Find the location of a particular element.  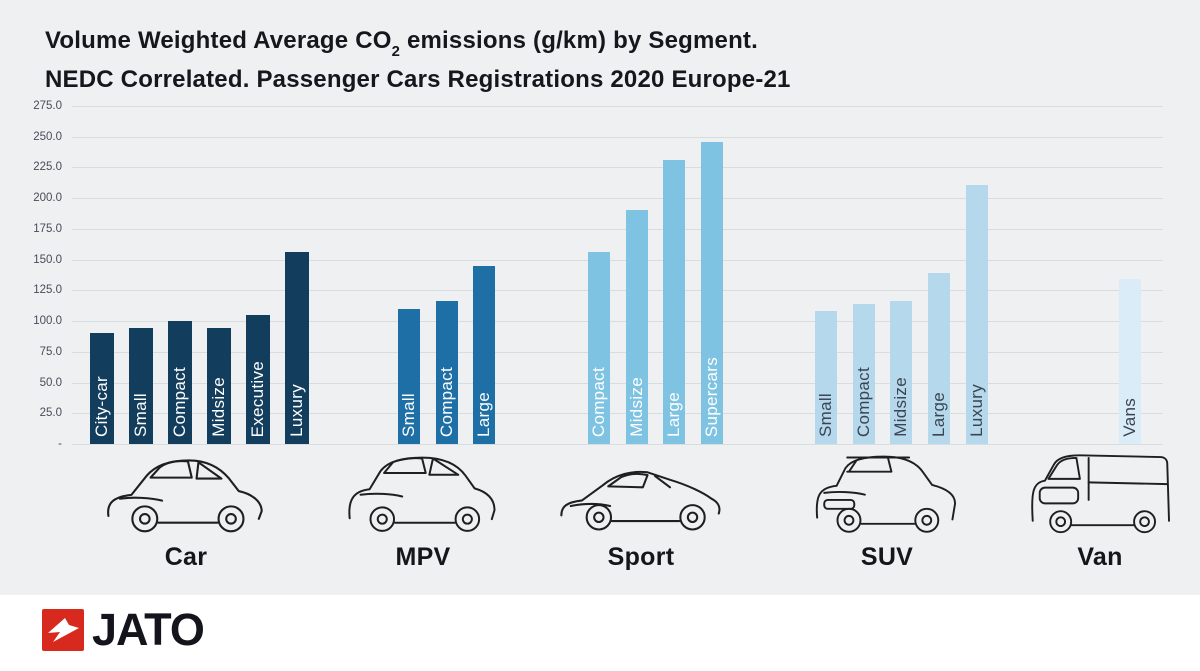

y-axis-tick-label: 225.0 is located at coordinates (47, 167).